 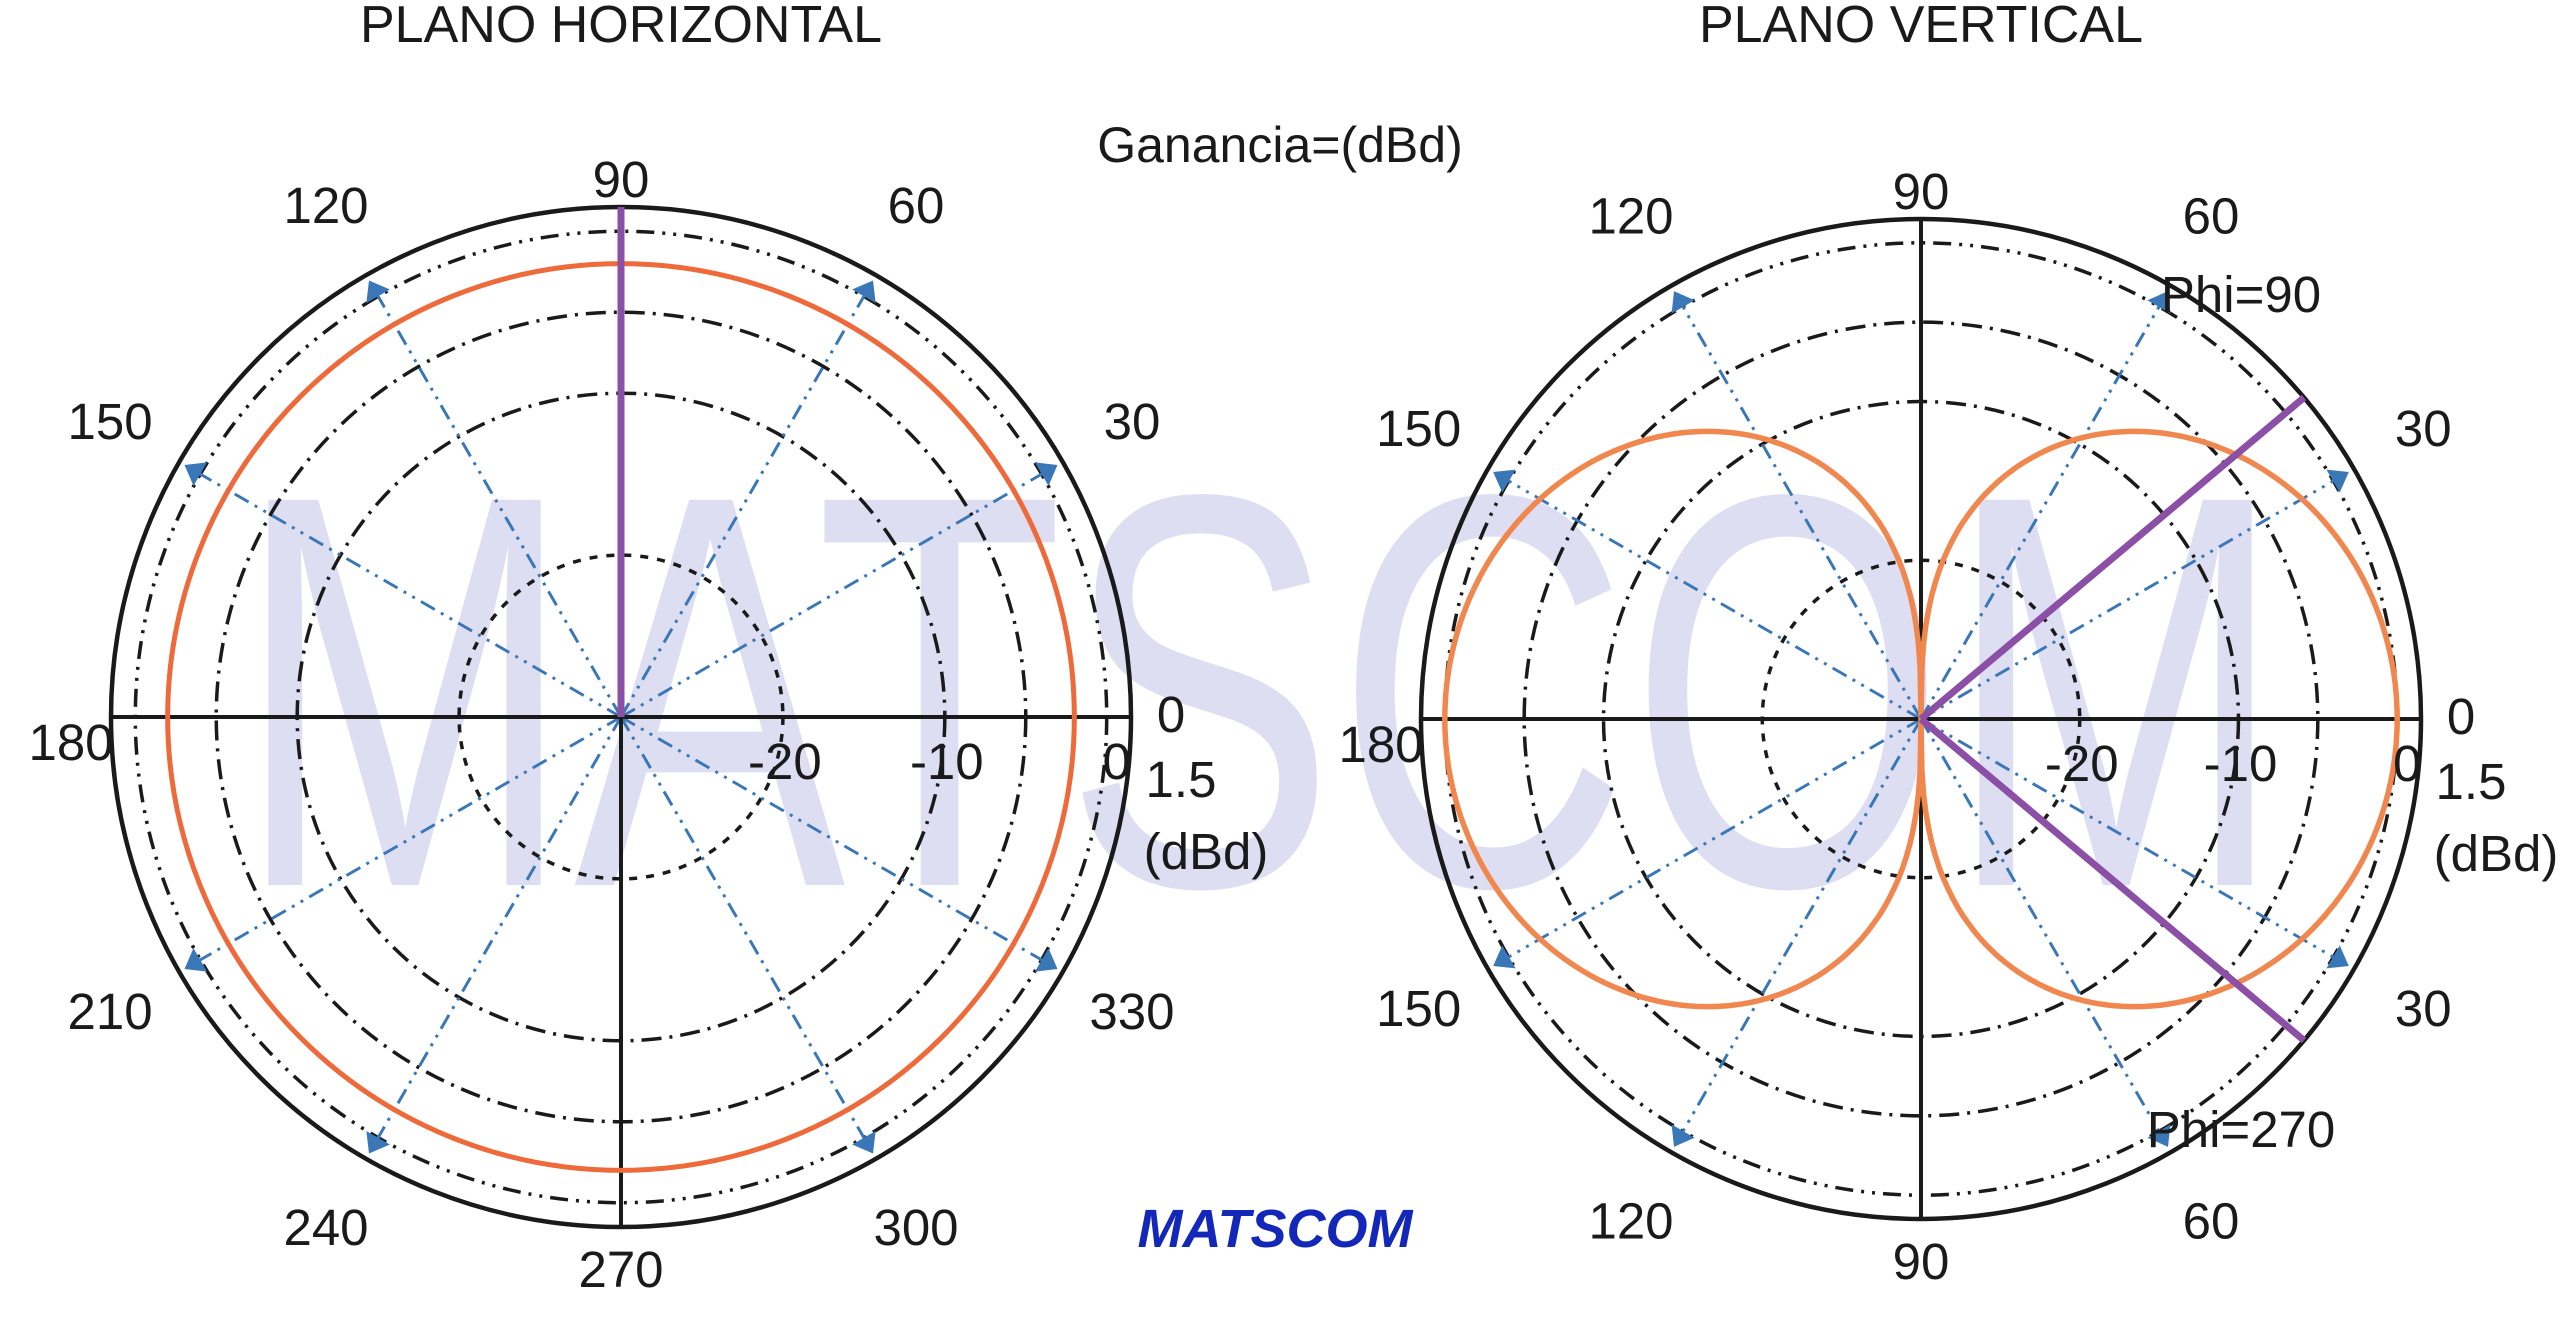 I want to click on angle-tick-label: 240, so click(x=325, y=1227).